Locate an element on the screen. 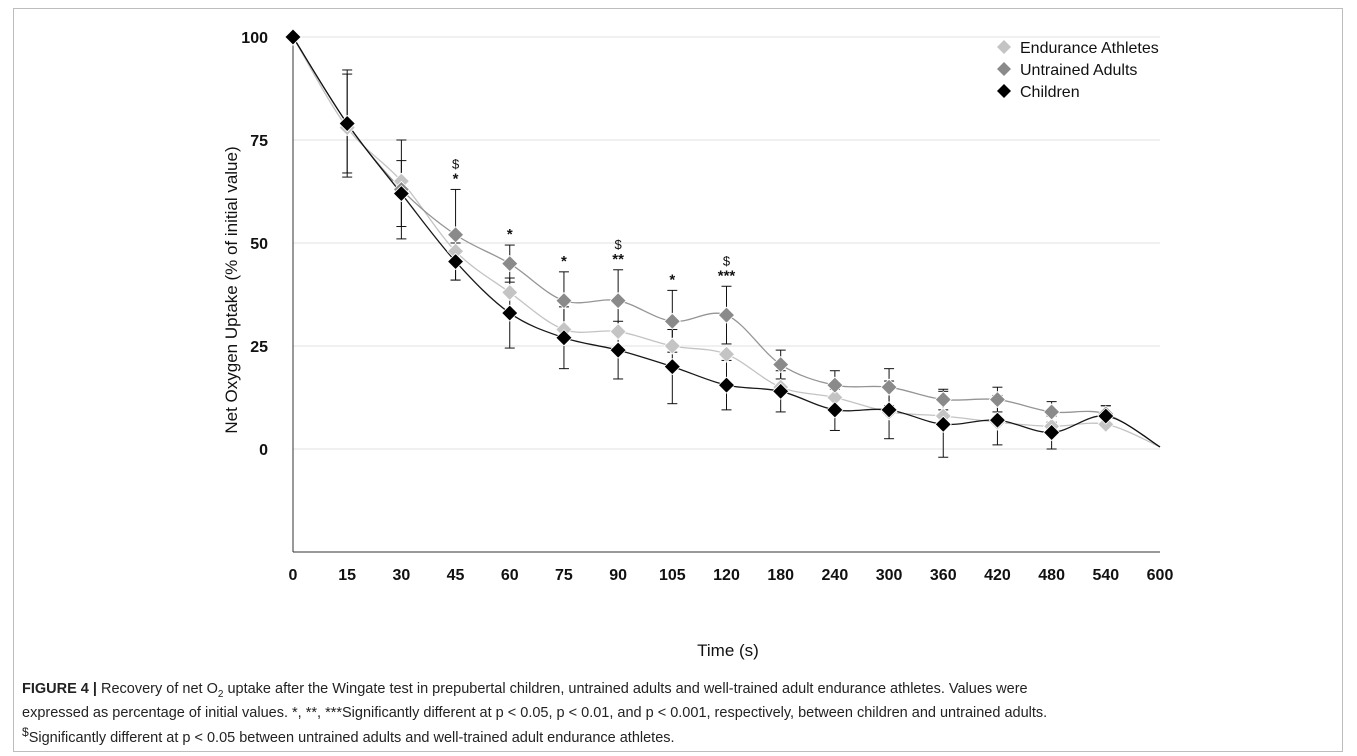  x-tick-label: 540 is located at coordinates (1105, 575).